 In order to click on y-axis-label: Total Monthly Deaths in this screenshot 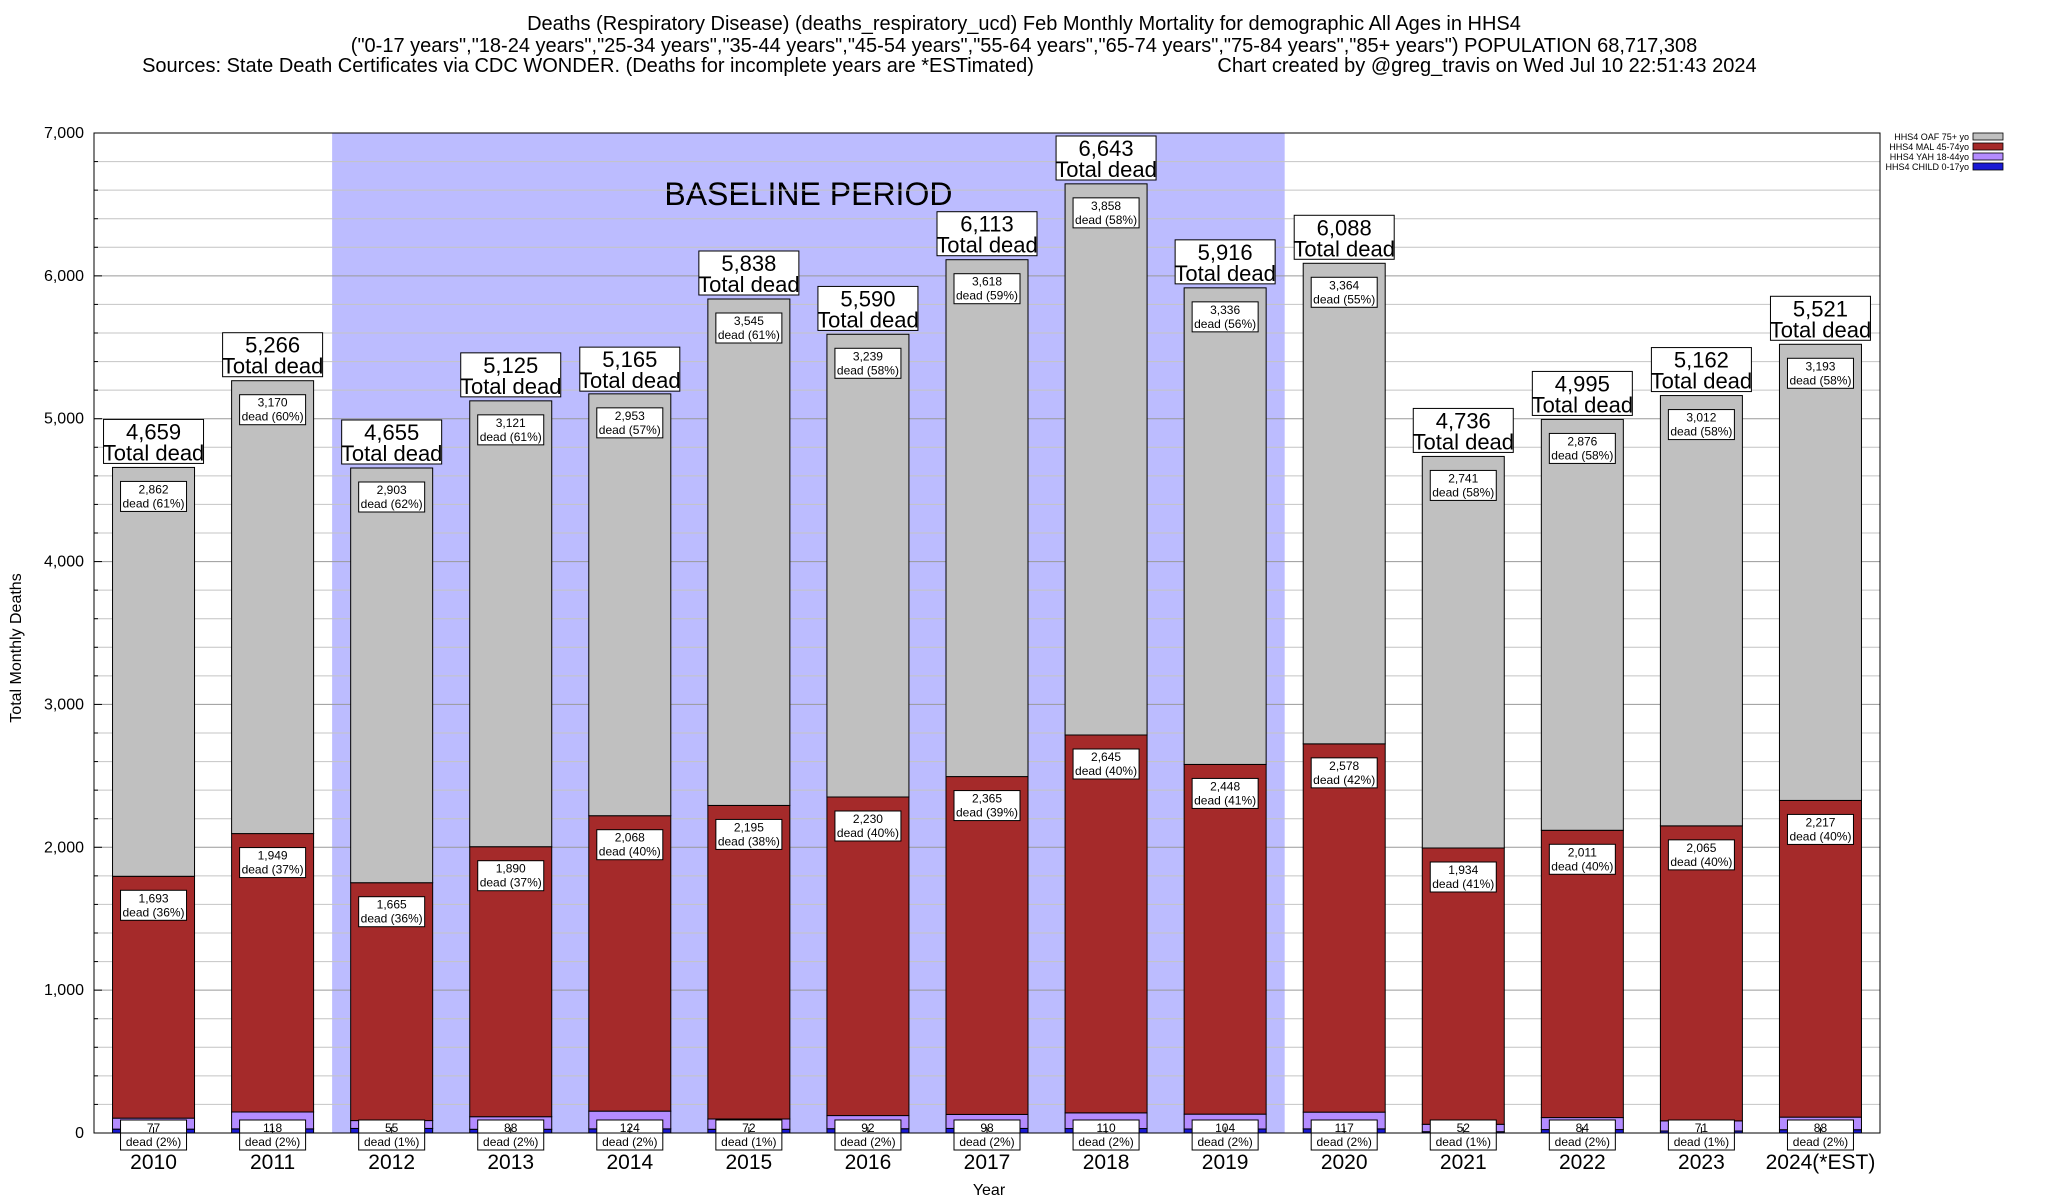, I will do `click(16, 647)`.